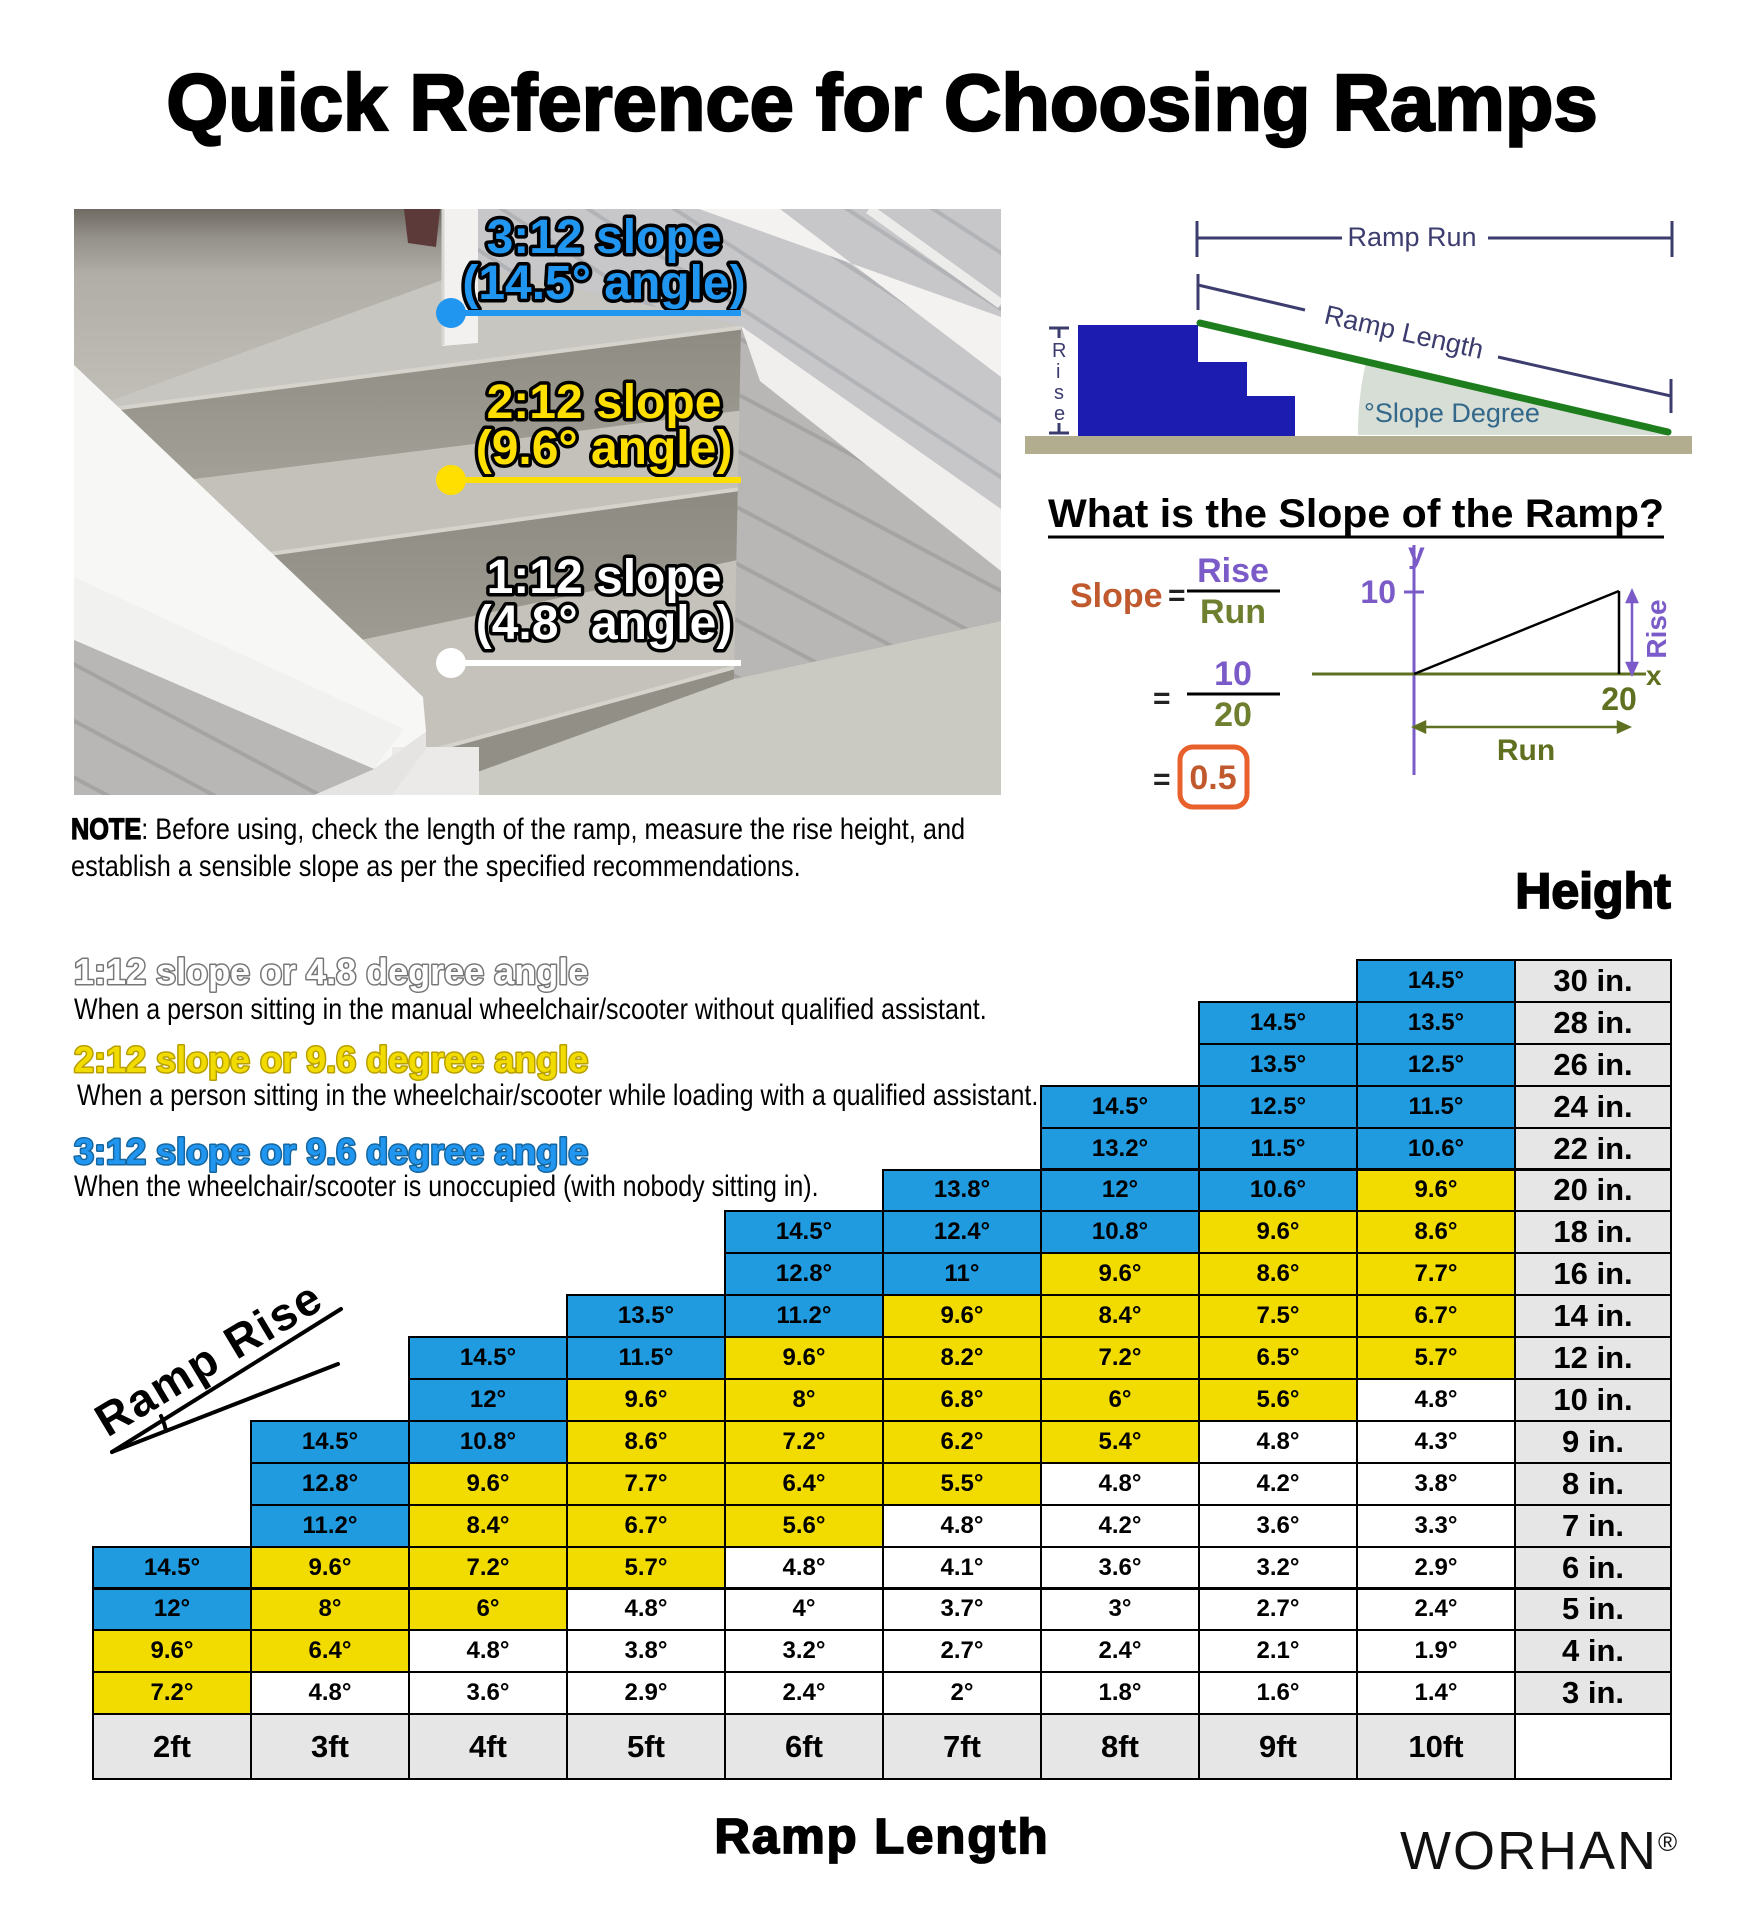 The width and height of the screenshot is (1764, 1920). What do you see at coordinates (331, 971) in the screenshot?
I see `svg-text: 1:12 slope or 4.8 degree angle` at bounding box center [331, 971].